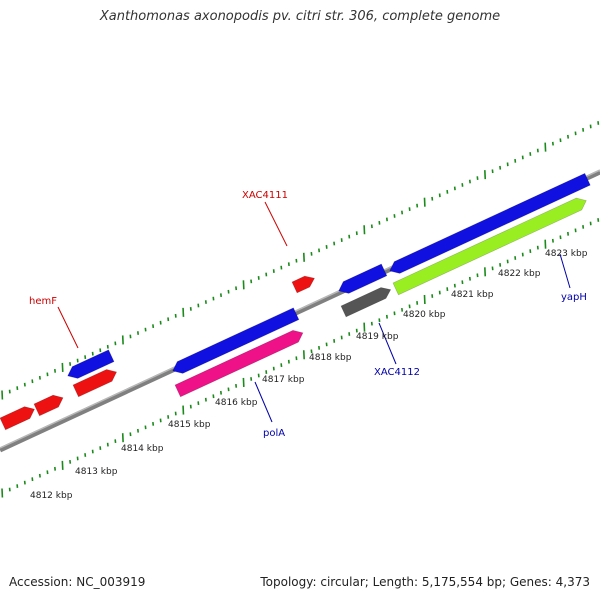  What do you see at coordinates (68, 327) in the screenshot?
I see `leader-hemF` at bounding box center [68, 327].